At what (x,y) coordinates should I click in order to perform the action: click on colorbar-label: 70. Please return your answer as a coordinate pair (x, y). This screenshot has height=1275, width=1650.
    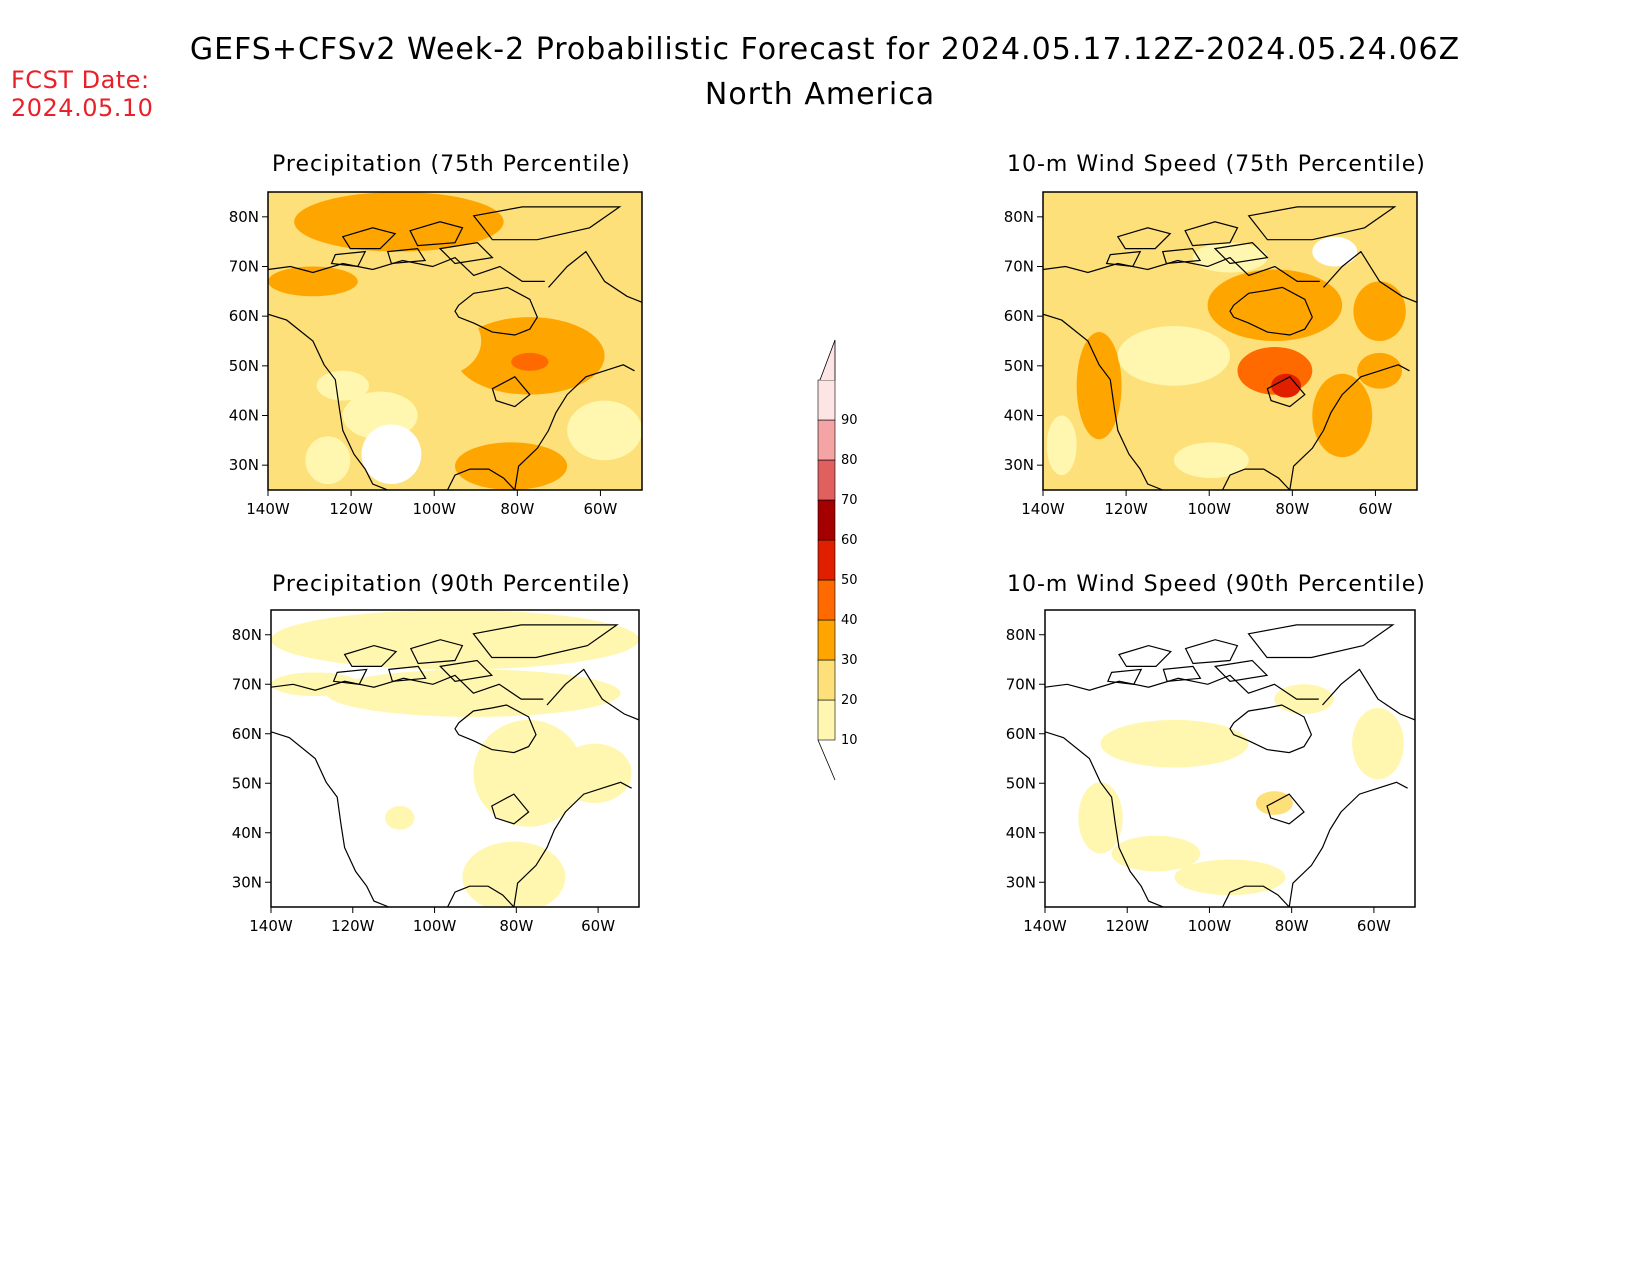
    Looking at the image, I should click on (849, 500).